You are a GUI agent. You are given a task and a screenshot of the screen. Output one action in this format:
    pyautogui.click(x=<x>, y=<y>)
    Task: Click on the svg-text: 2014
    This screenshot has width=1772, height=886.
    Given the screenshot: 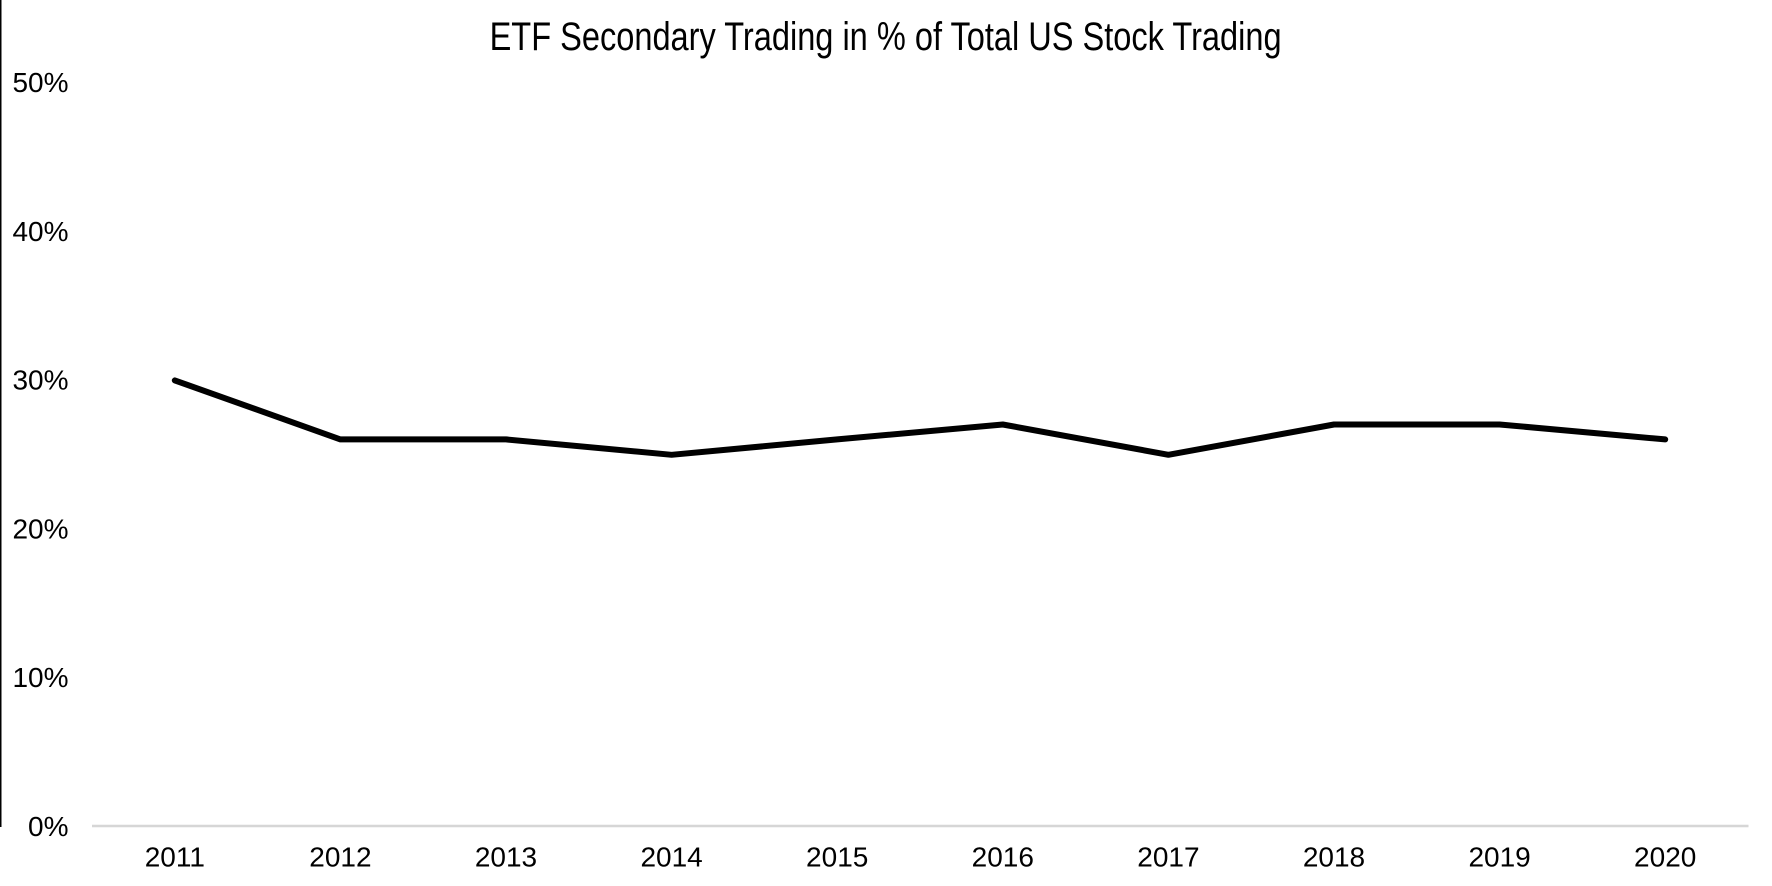 What is the action you would take?
    pyautogui.click(x=671, y=857)
    